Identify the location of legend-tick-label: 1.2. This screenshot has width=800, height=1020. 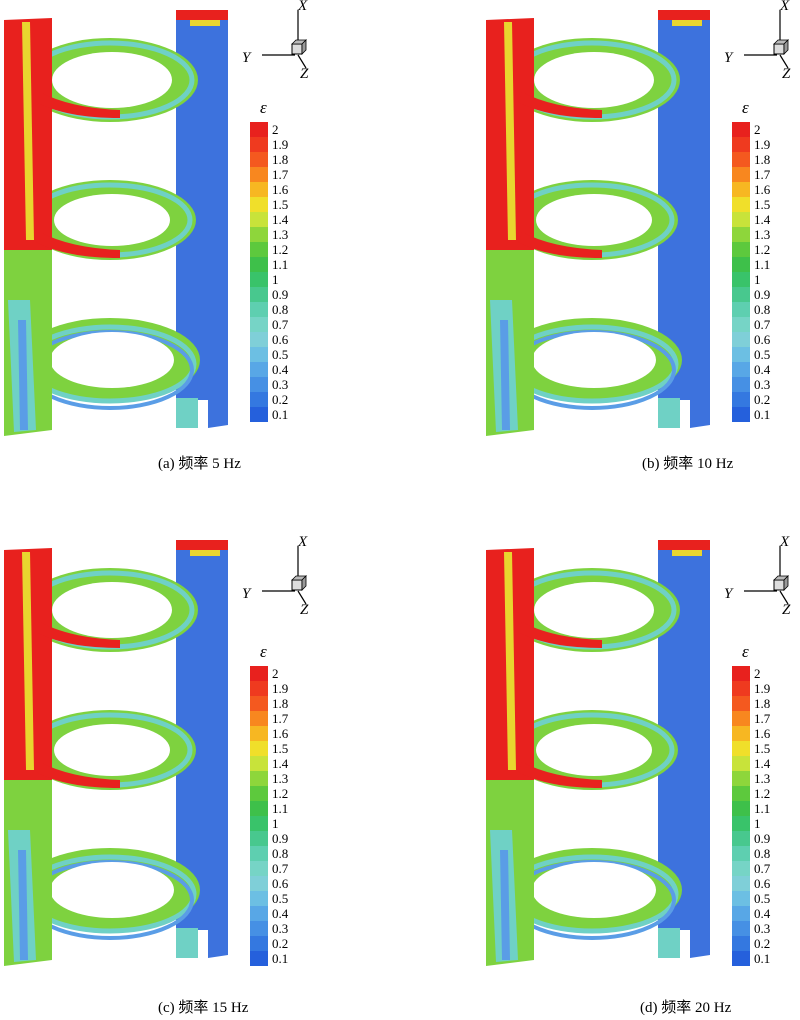
(280, 793).